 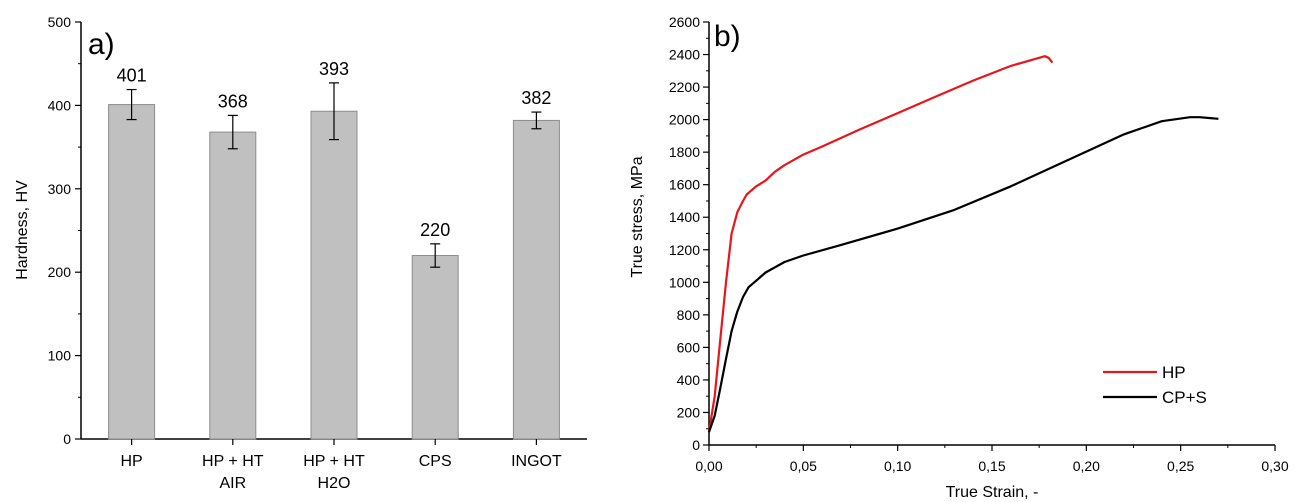 I want to click on panel-b-y-tick-label: 1800, so click(x=684, y=152).